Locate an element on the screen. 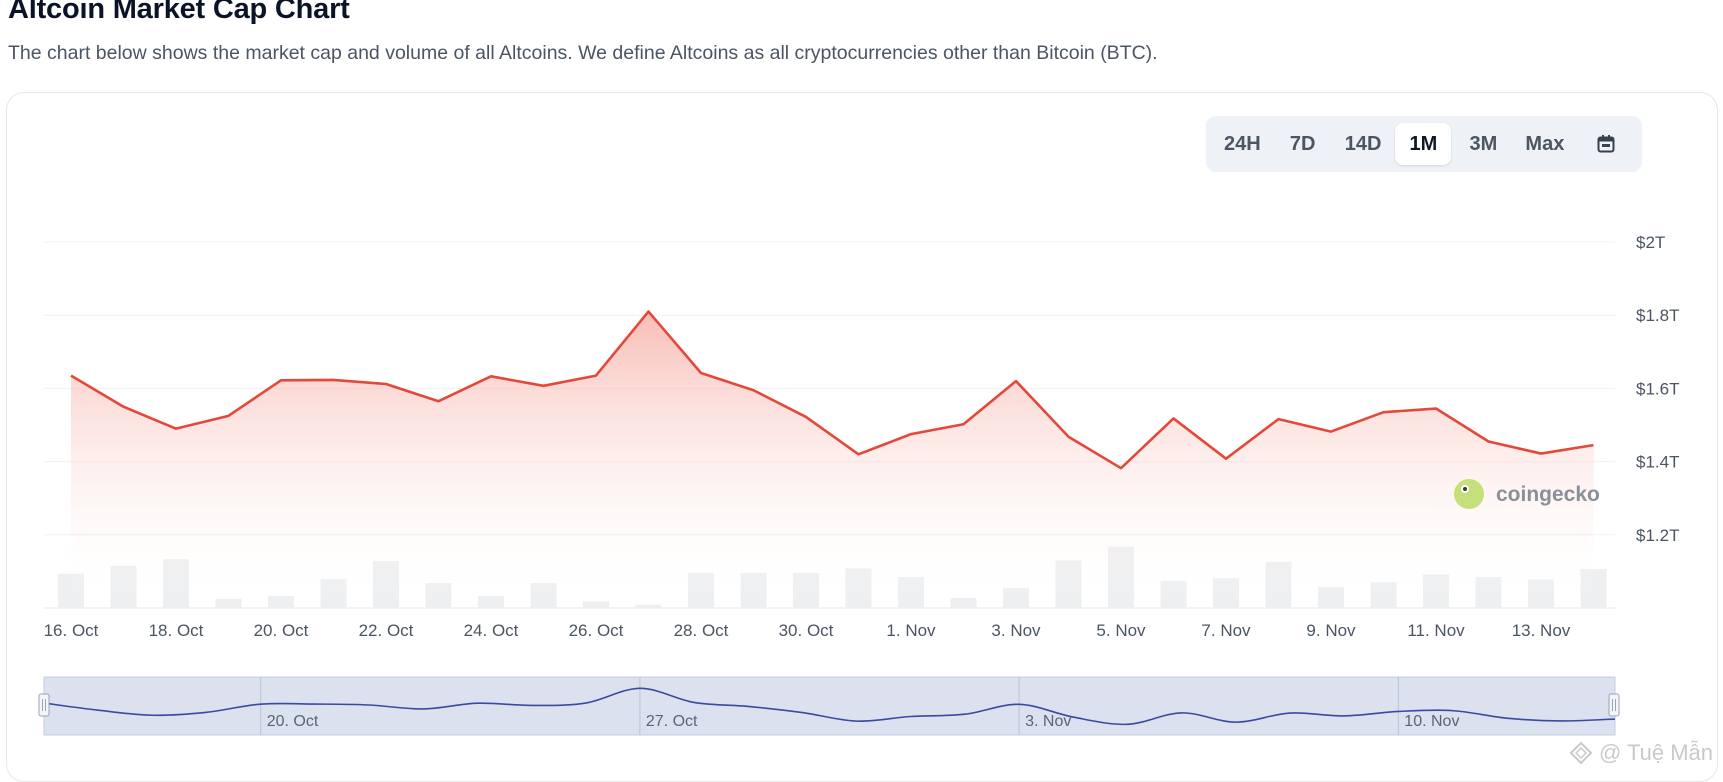  coingecko-label: coingecko is located at coordinates (1548, 494).